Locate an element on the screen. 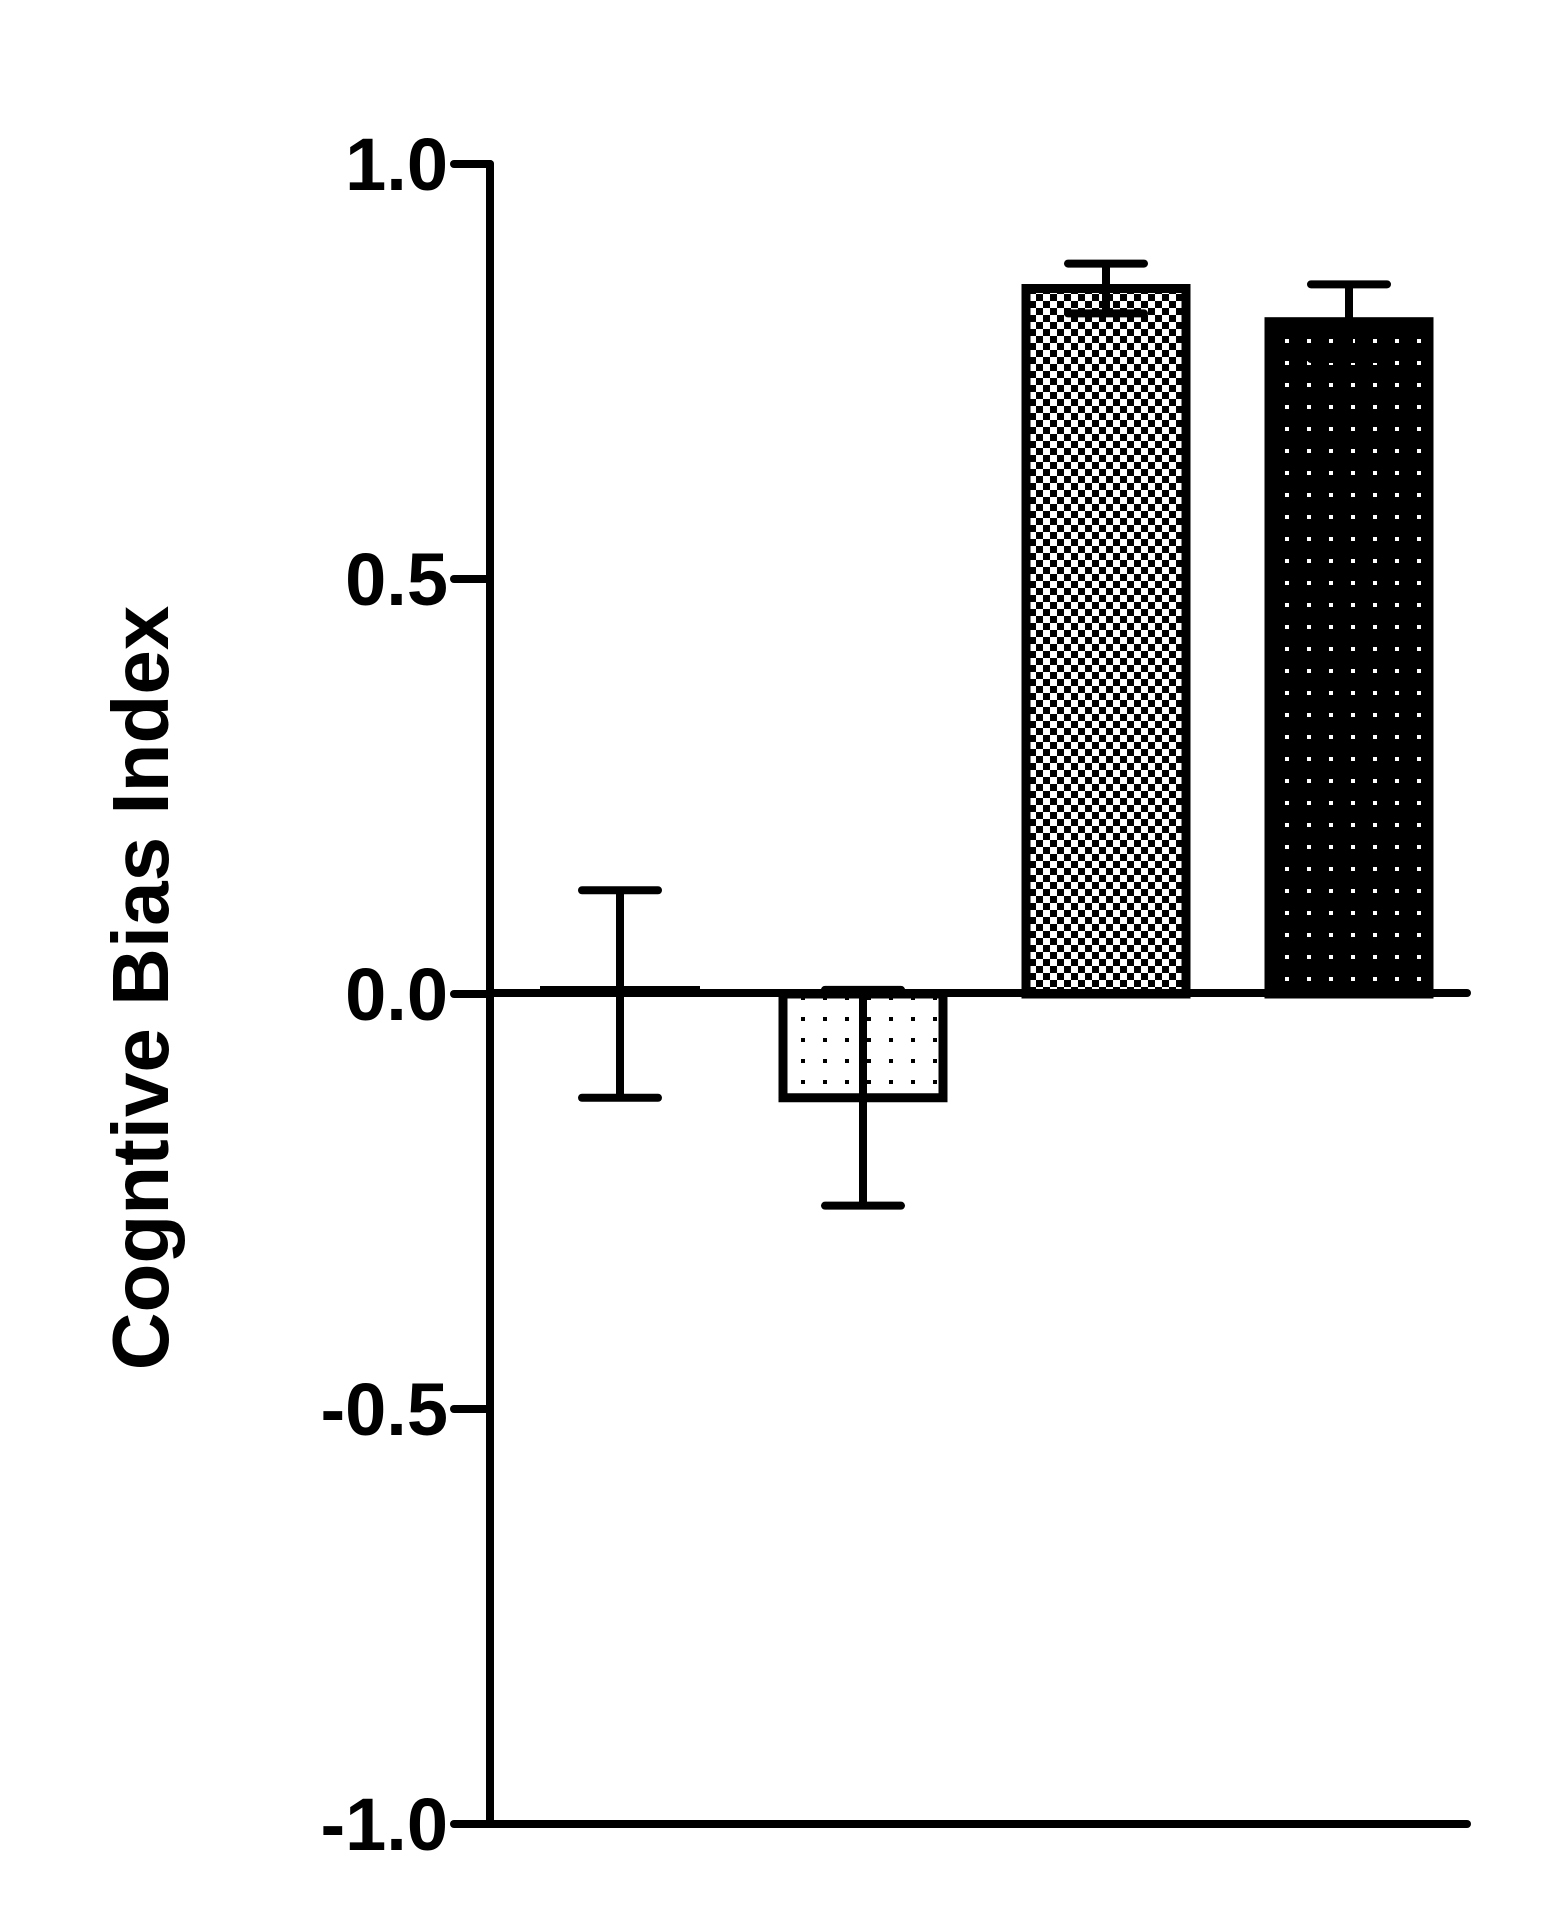  y-axis-title: Cogntive Bias Index is located at coordinates (140, 988).